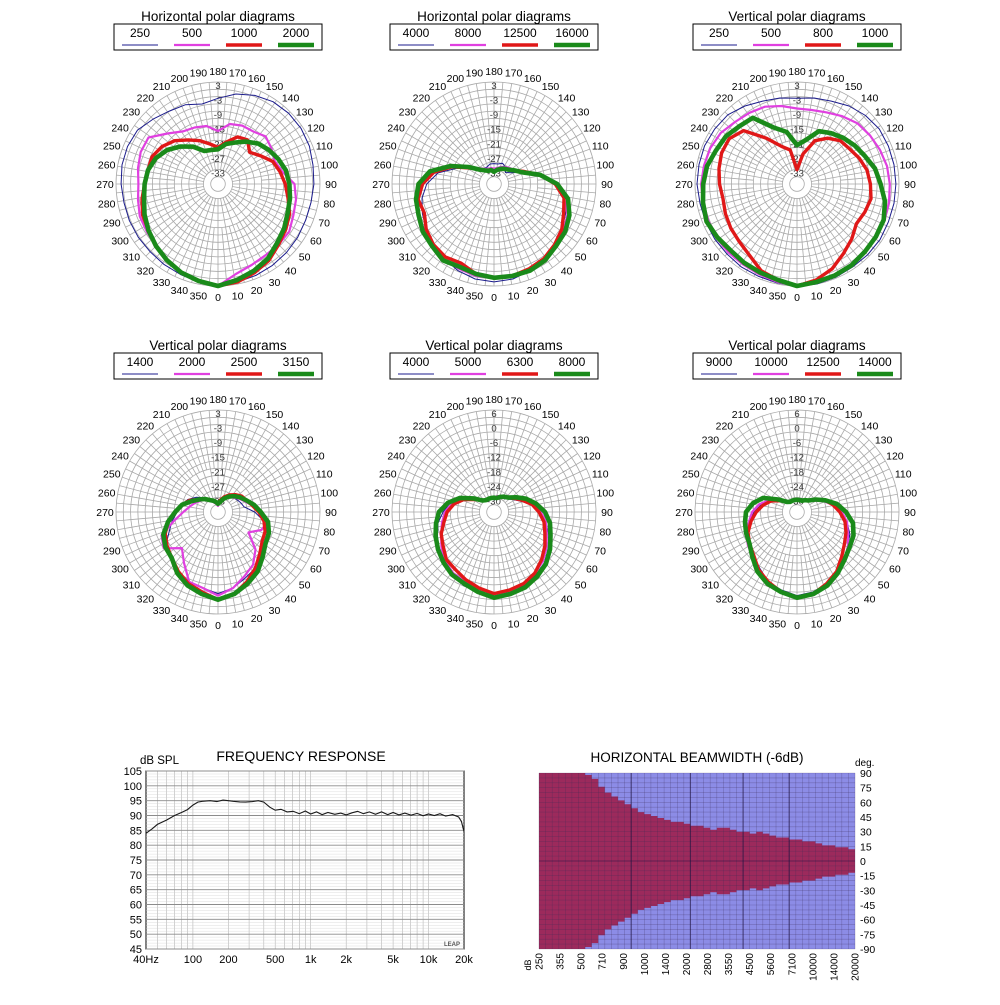 This screenshot has height=1005, width=1000. What do you see at coordinates (218, 184) in the screenshot?
I see `grid-ring` at bounding box center [218, 184].